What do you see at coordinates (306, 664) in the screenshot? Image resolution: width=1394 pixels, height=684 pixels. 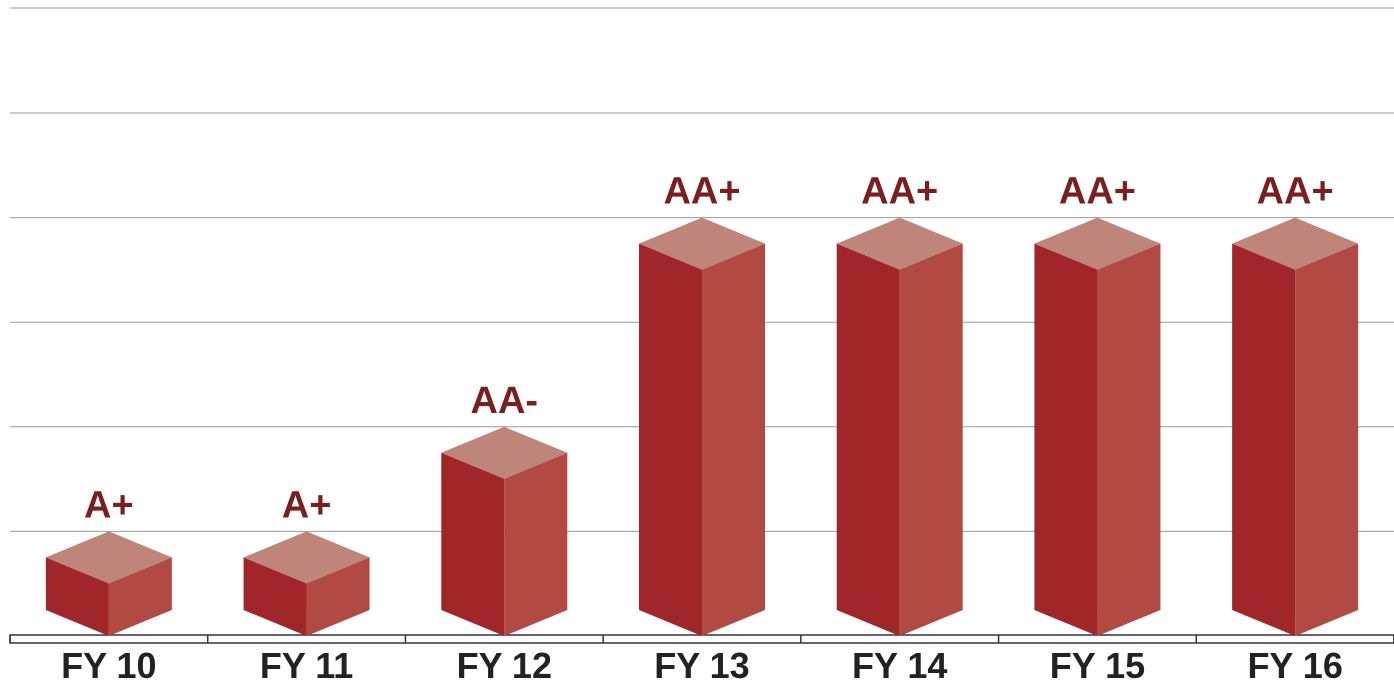 I see `category-label: FY 11` at bounding box center [306, 664].